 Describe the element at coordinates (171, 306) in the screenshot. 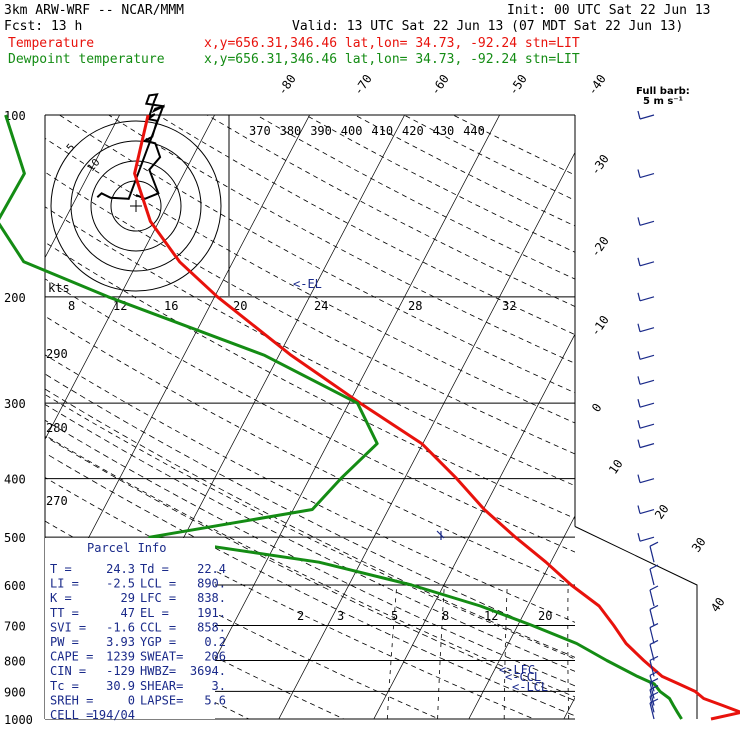

I see `hodograph-speed-label: 16` at that location.